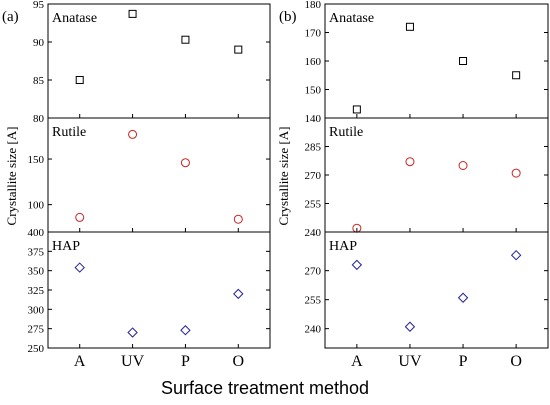 The width and height of the screenshot is (550, 405). What do you see at coordinates (313, 34) in the screenshot?
I see `y-tick-label: 170` at bounding box center [313, 34].